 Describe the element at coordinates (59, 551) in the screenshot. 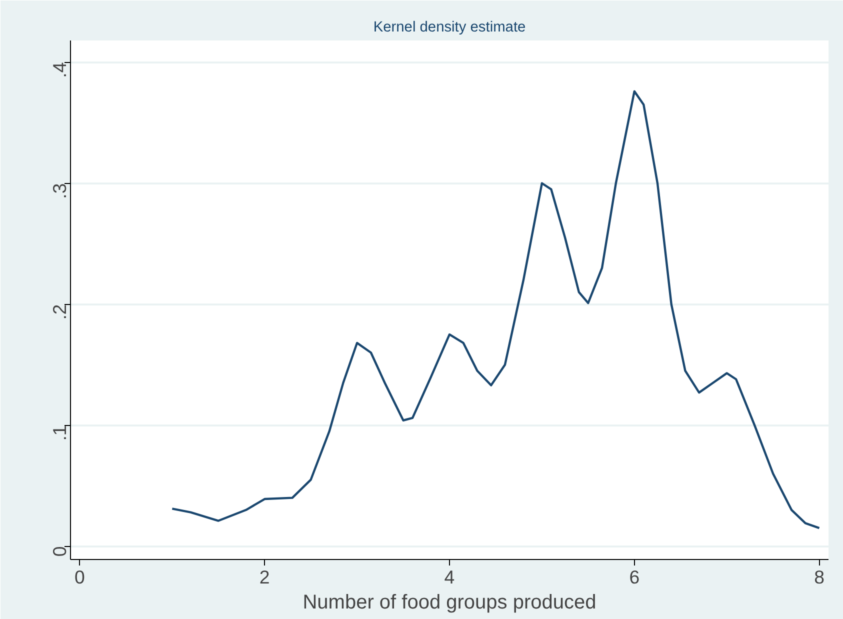

I see `y-tick-label: 0` at that location.